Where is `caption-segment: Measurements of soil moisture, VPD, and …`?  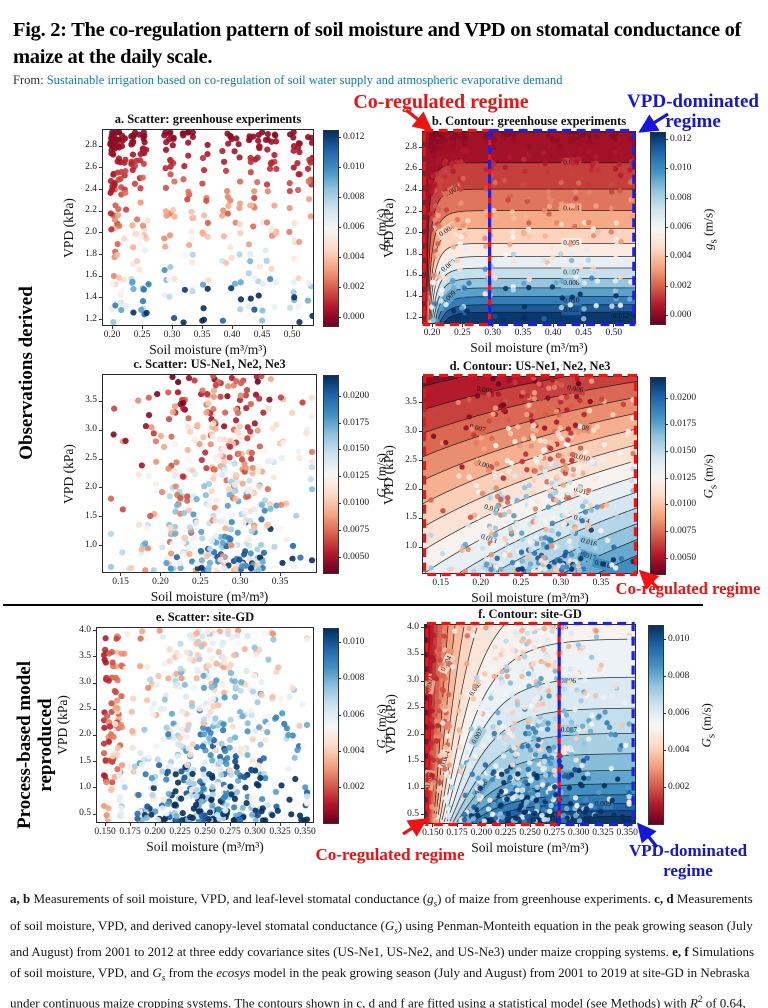 caption-segment: Measurements of soil moisture, VPD, and … is located at coordinates (229, 898).